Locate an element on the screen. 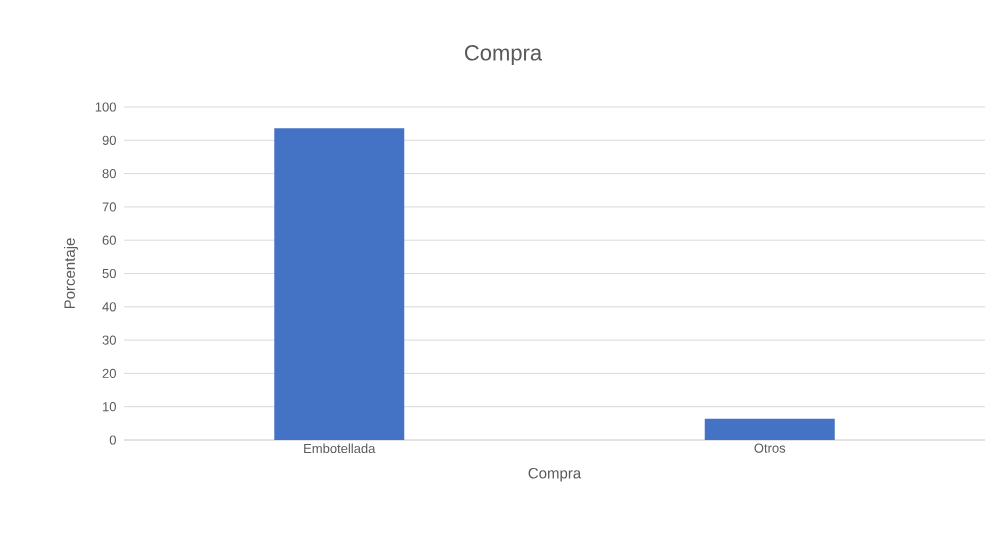 Image resolution: width=1005 pixels, height=554 pixels. y-tick-label: 20 is located at coordinates (109, 373).